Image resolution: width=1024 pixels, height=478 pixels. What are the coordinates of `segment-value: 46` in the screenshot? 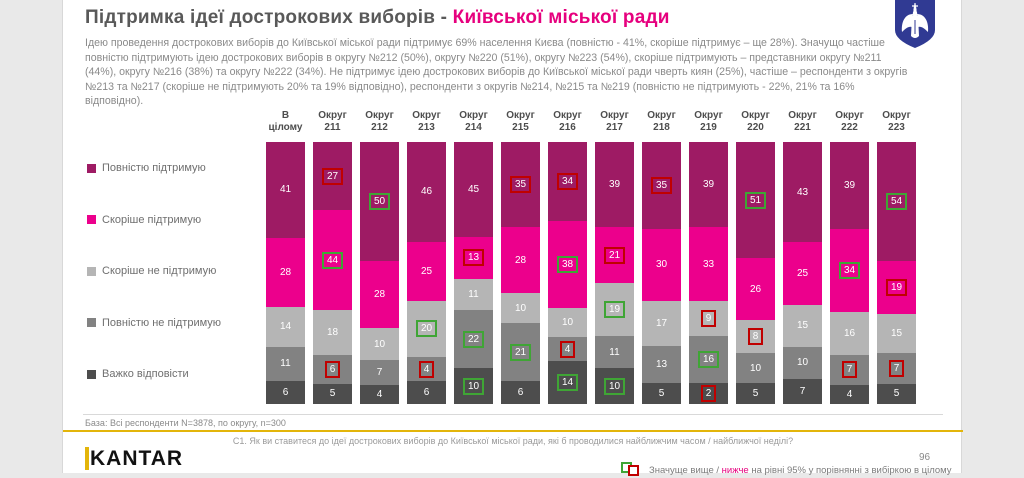 It's located at (426, 192).